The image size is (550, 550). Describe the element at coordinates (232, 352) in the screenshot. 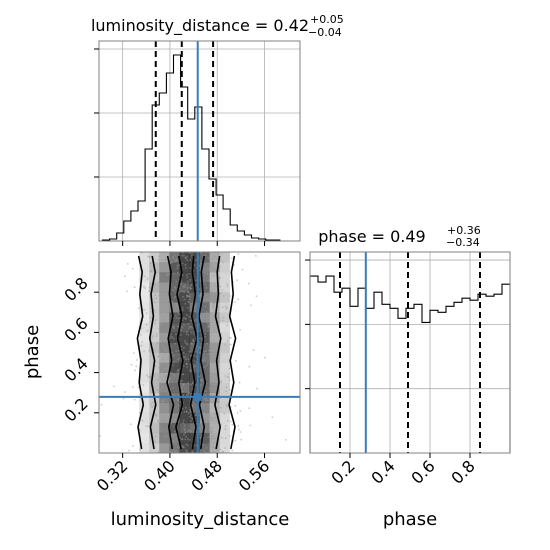

I see `contour-level-3-right` at that location.